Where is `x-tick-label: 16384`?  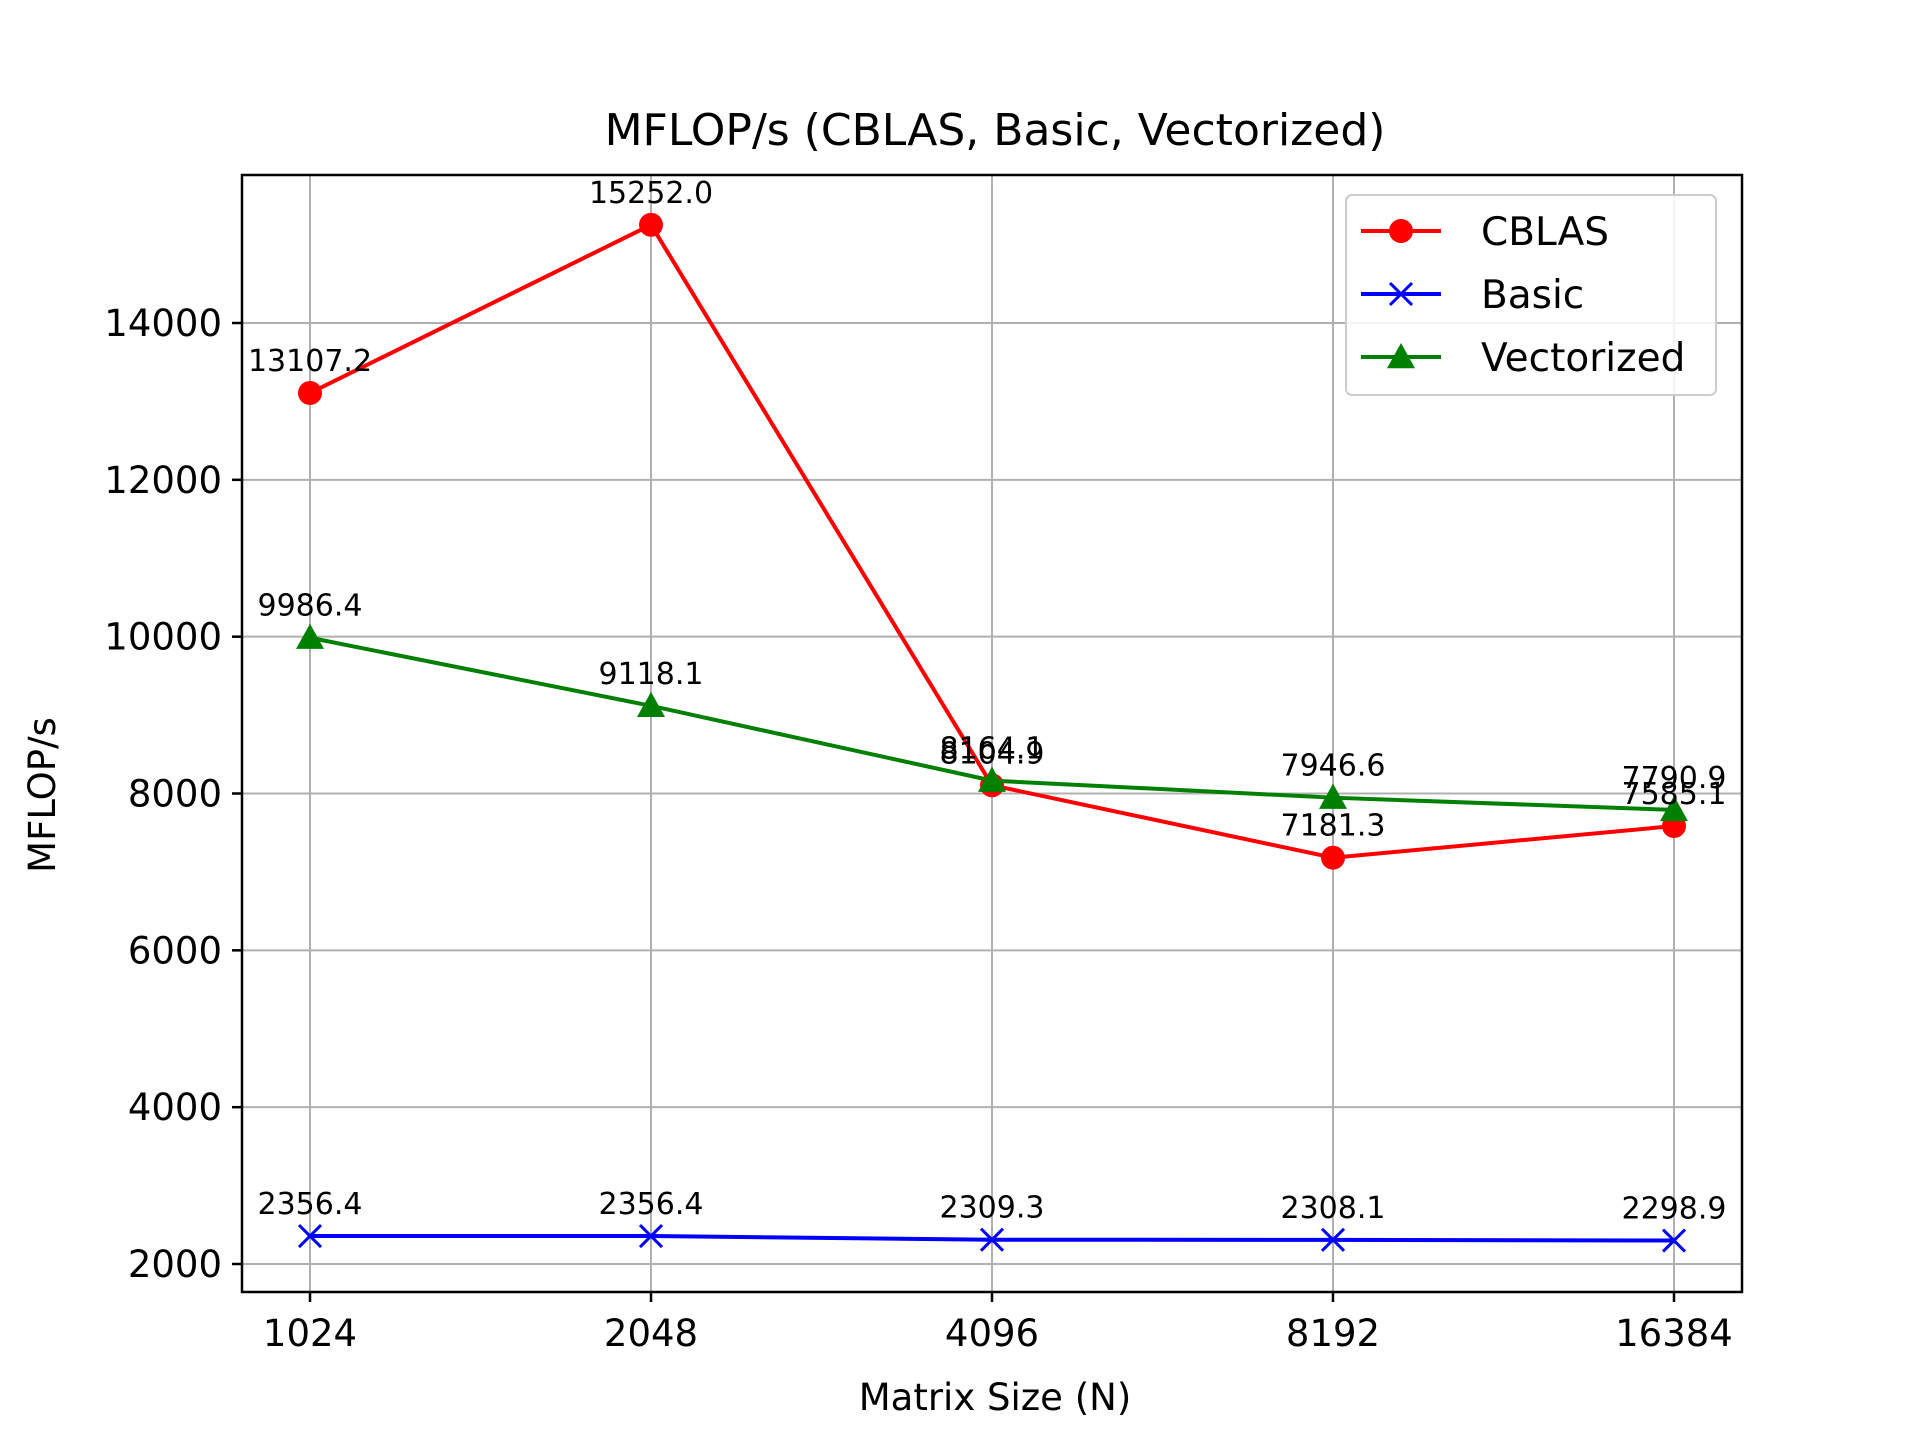
x-tick-label: 16384 is located at coordinates (1674, 1333).